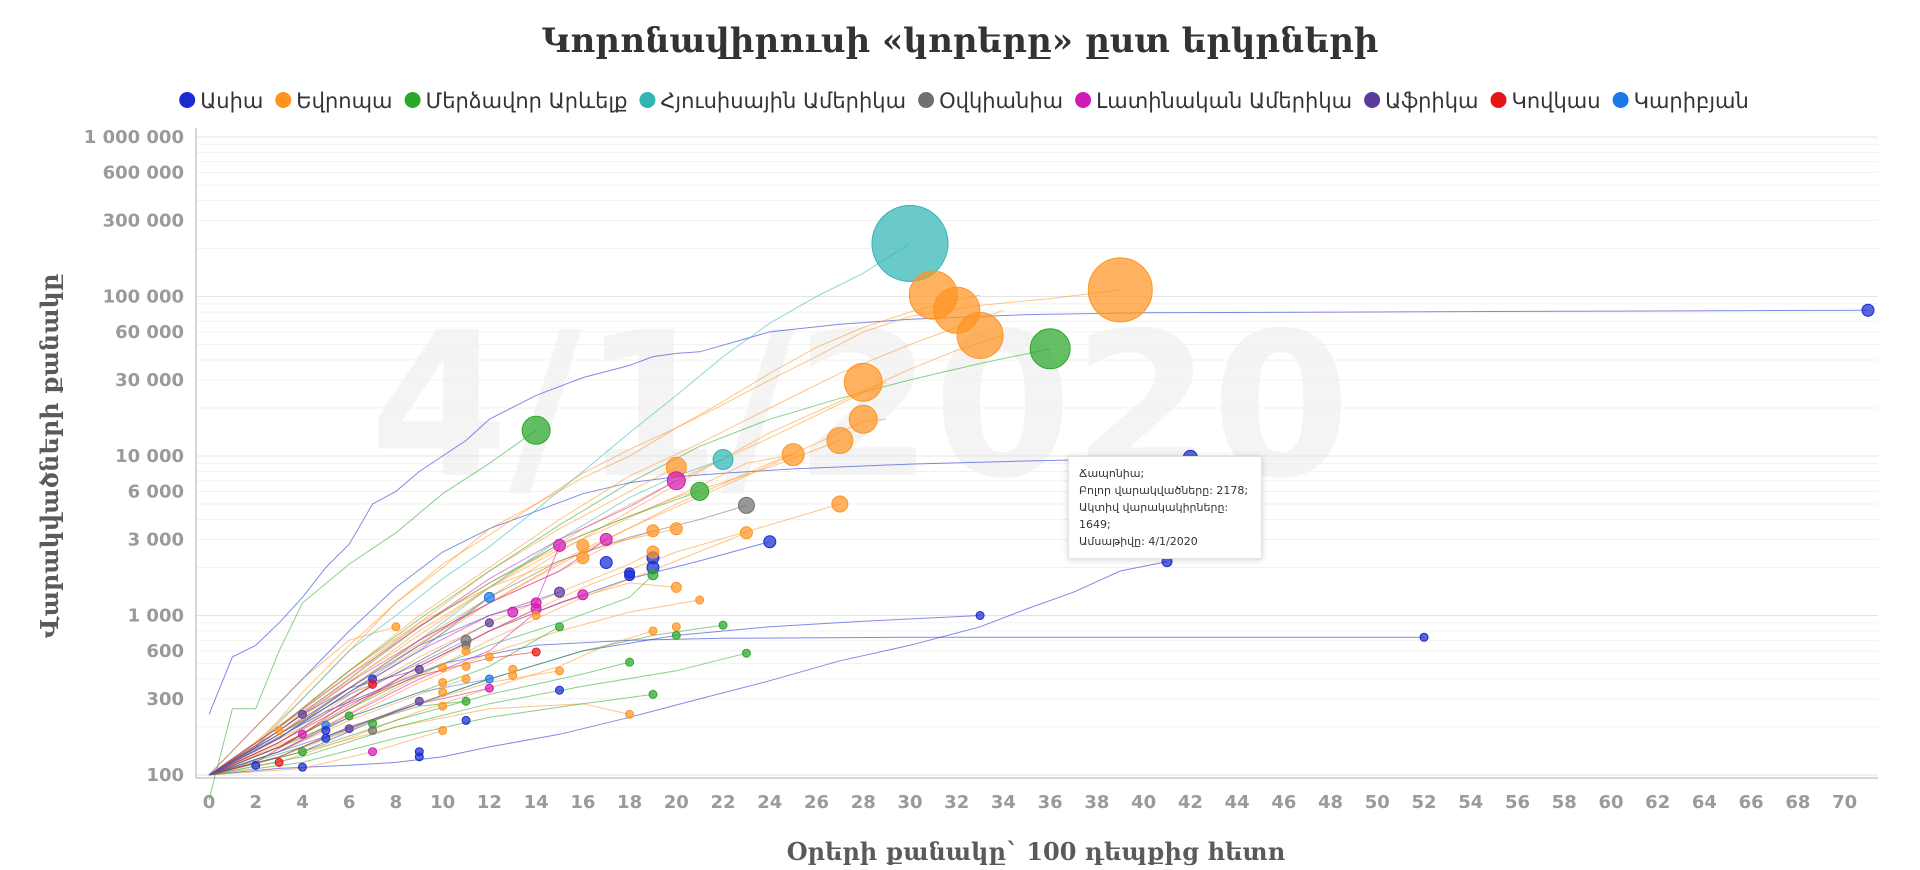 This screenshot has width=1920, height=870. Describe the element at coordinates (990, 101) in the screenshot. I see `legend-item: Օվկիանիա` at that location.